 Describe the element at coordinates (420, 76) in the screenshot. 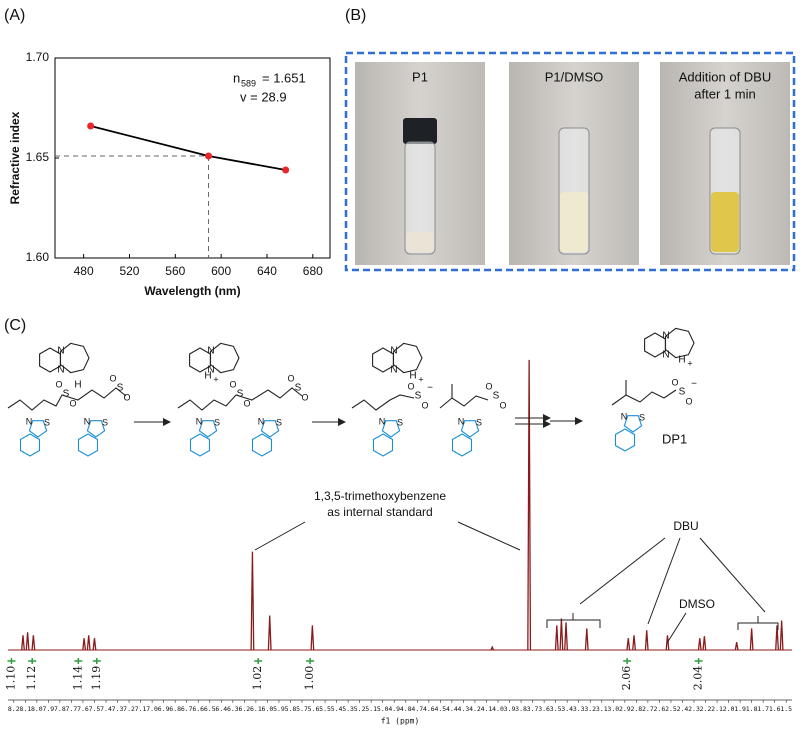

I see `photo-caption: P1` at that location.